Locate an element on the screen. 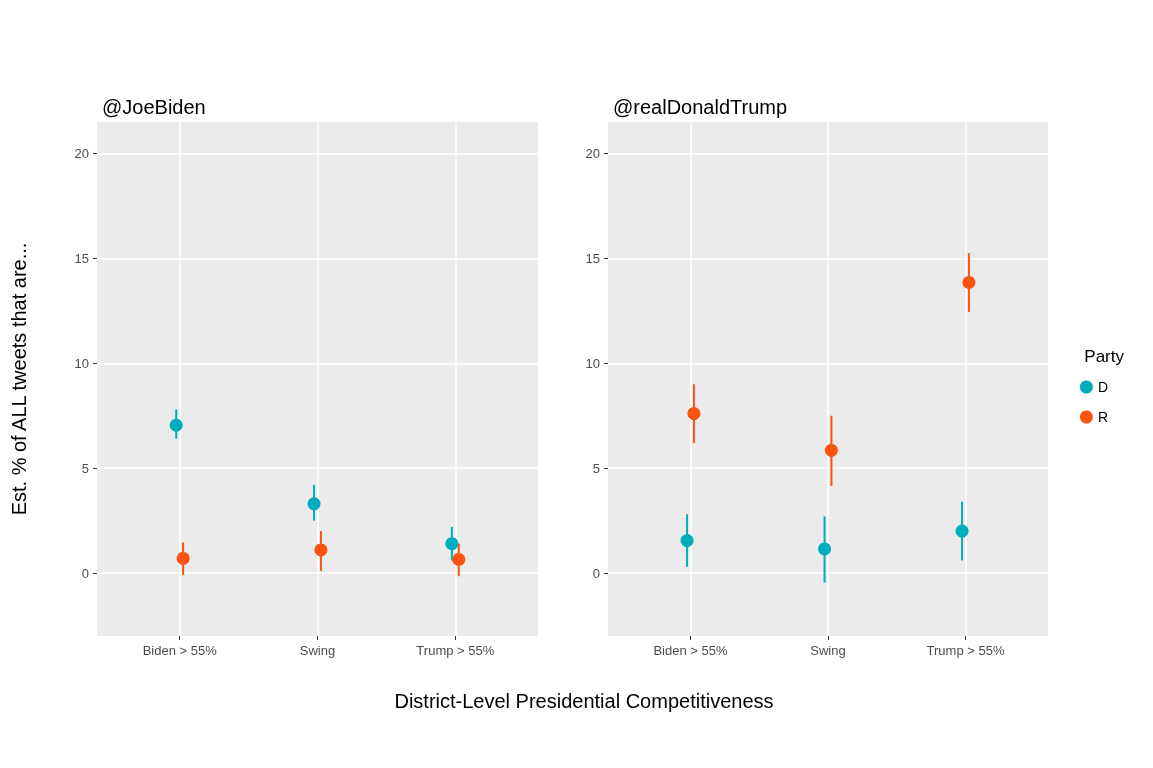  x-axis-title: District-Level Presidential Competitiveness is located at coordinates (584, 701).